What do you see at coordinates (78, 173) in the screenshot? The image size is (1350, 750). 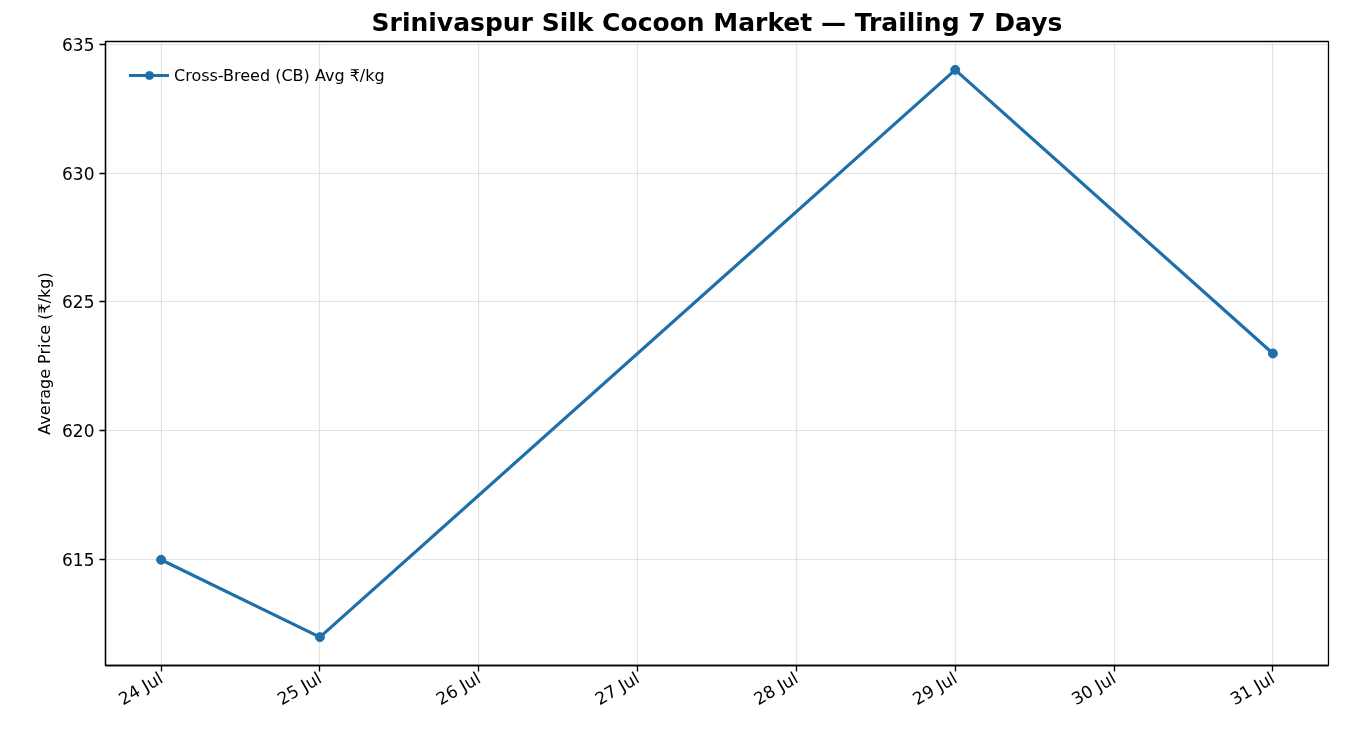 I see `y-tick-label: 630` at bounding box center [78, 173].